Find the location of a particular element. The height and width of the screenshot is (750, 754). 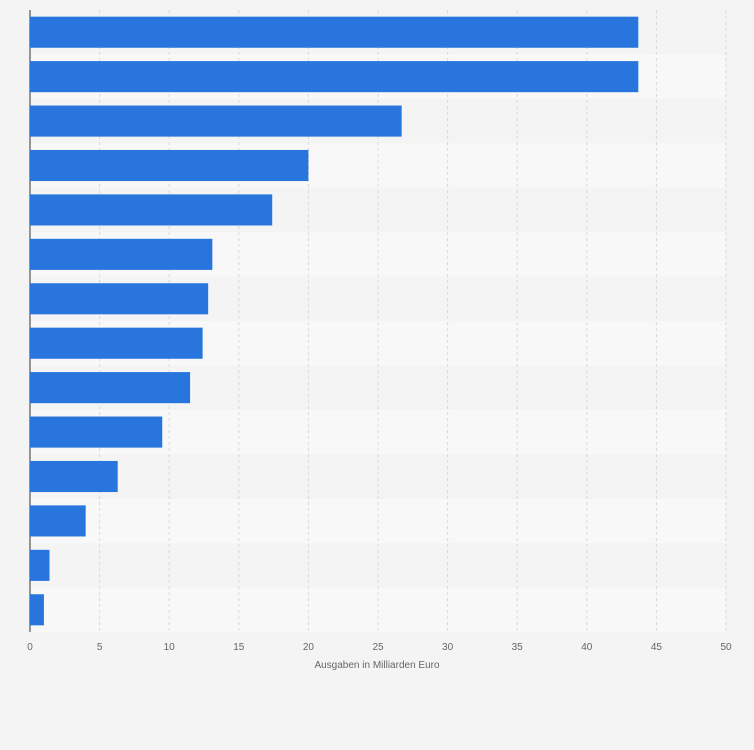

x-tick-label: 5 is located at coordinates (100, 647).